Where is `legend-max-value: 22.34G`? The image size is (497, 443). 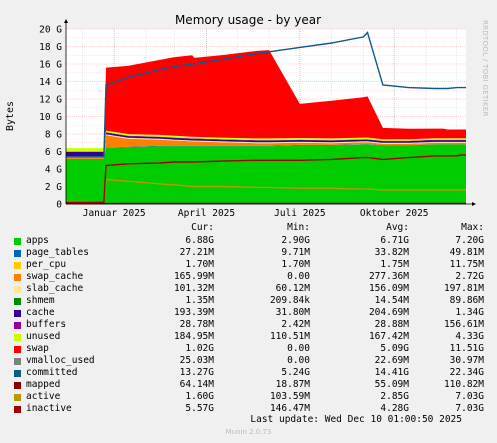
legend-max-value: 22.34G is located at coordinates (466, 372).